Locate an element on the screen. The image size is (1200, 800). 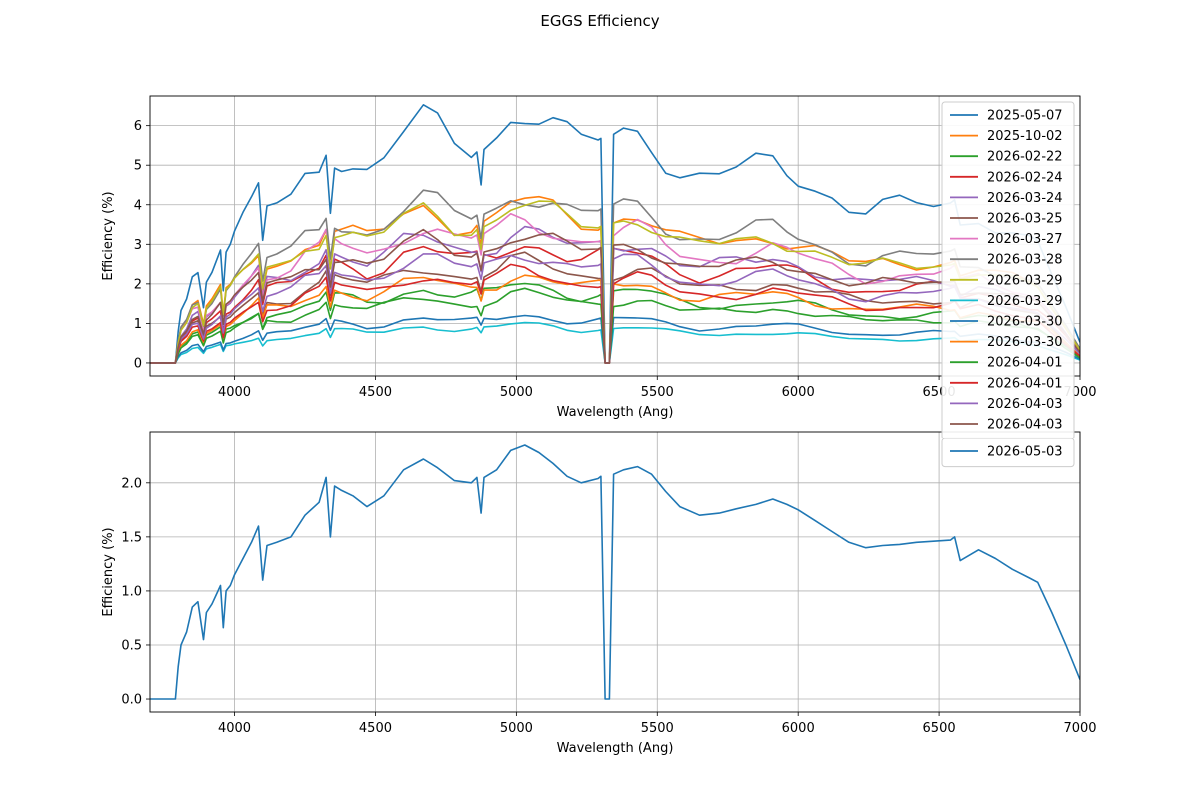
y-tick-label: 5 is located at coordinates (138, 166).